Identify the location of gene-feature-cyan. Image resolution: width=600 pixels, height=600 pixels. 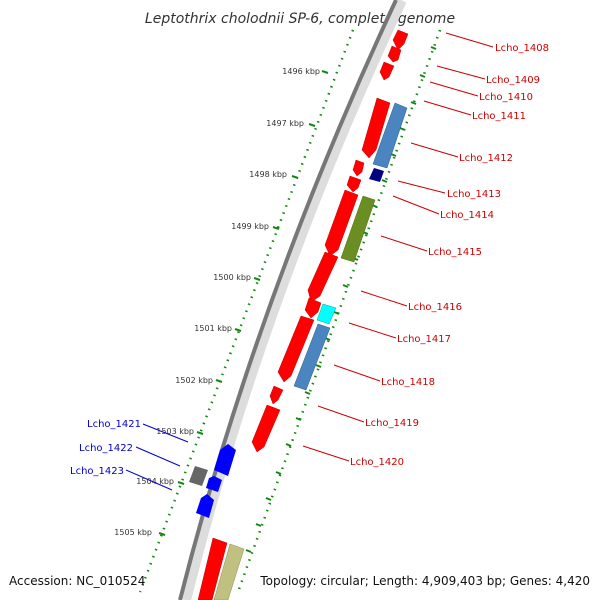
(326, 314).